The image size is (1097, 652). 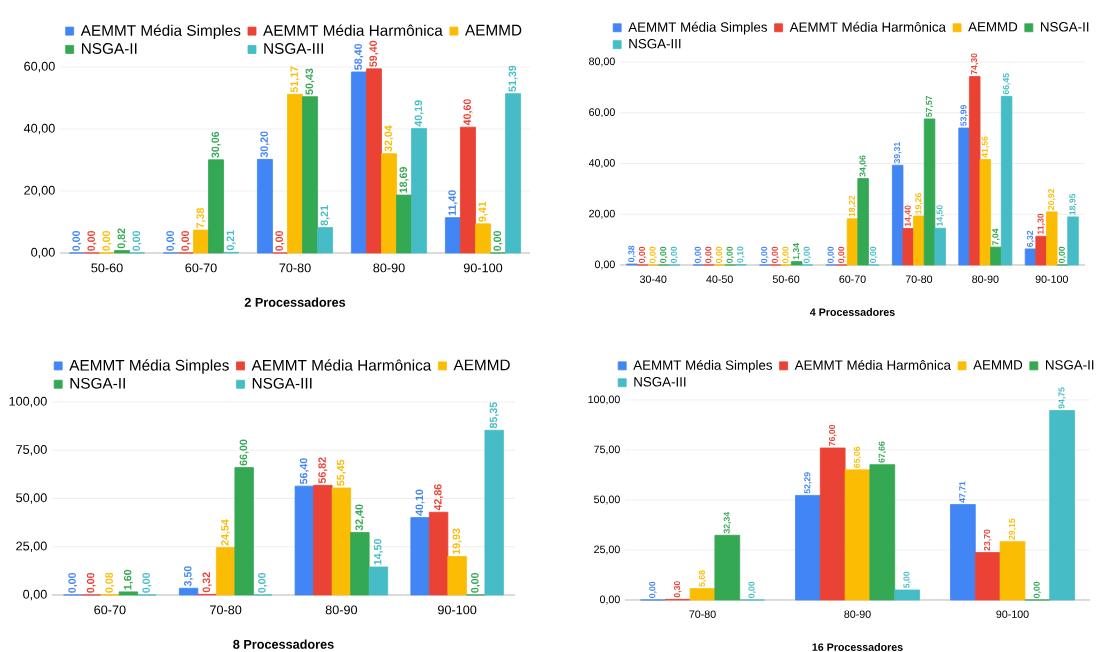 What do you see at coordinates (897, 153) in the screenshot?
I see `data-label: 39,31` at bounding box center [897, 153].